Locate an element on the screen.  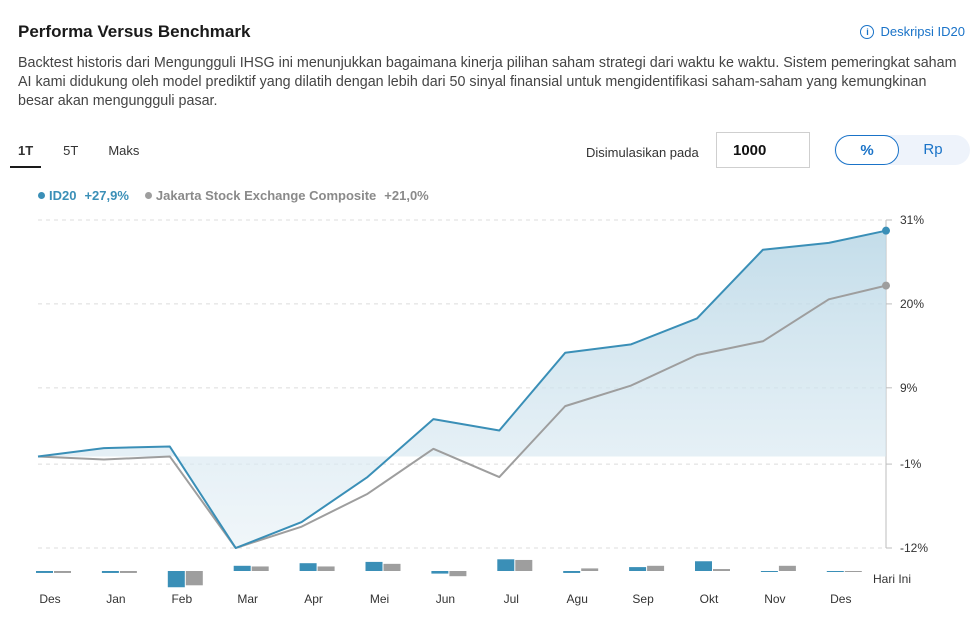
x-tick-label-5: Mei is located at coordinates (379, 599).